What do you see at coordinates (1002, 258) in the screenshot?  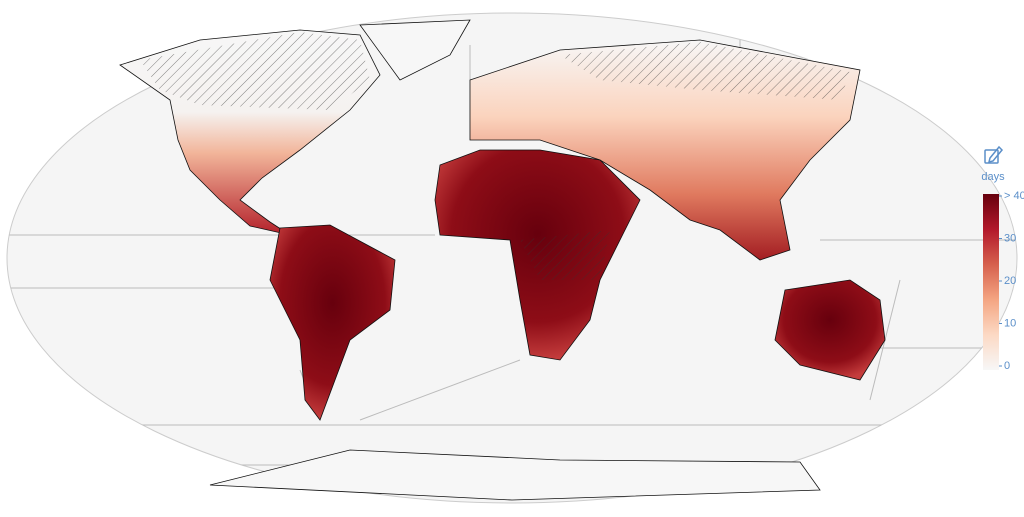 I see `legend: days 0 10 20 30 > 40` at bounding box center [1002, 258].